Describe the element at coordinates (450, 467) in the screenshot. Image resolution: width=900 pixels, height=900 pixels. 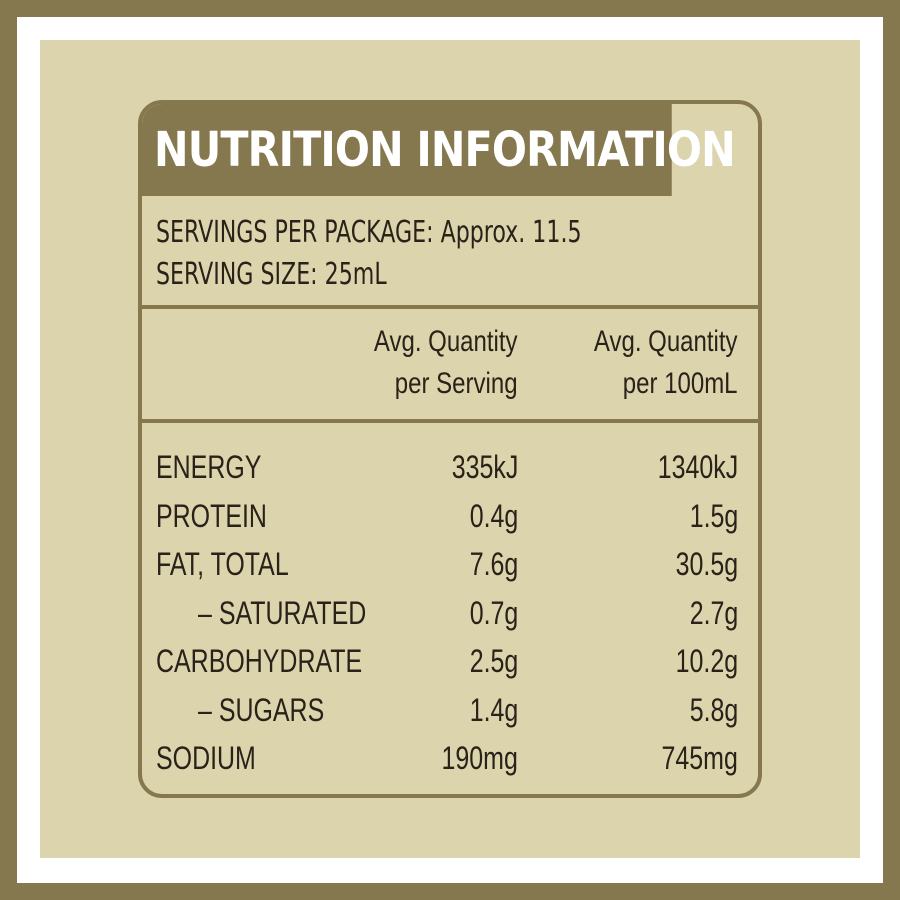
I see `row-energy: ENERGY 335kJ 1340kJ` at that location.